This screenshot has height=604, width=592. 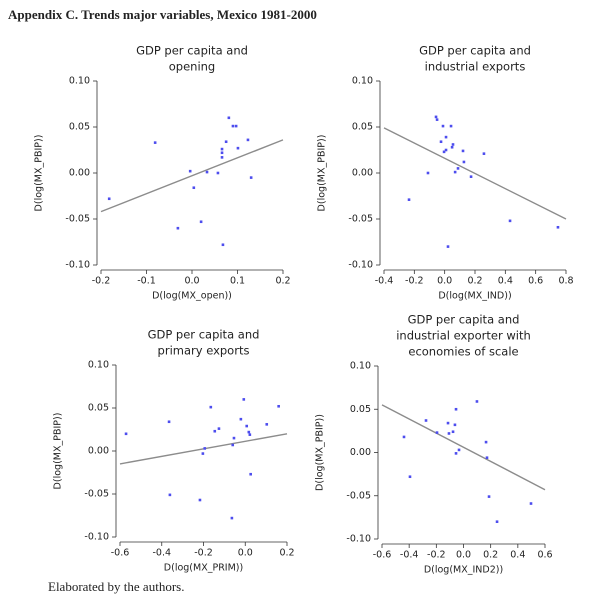 I want to click on x-axis-label: D(log(MX_PRIM)), so click(x=203, y=568).